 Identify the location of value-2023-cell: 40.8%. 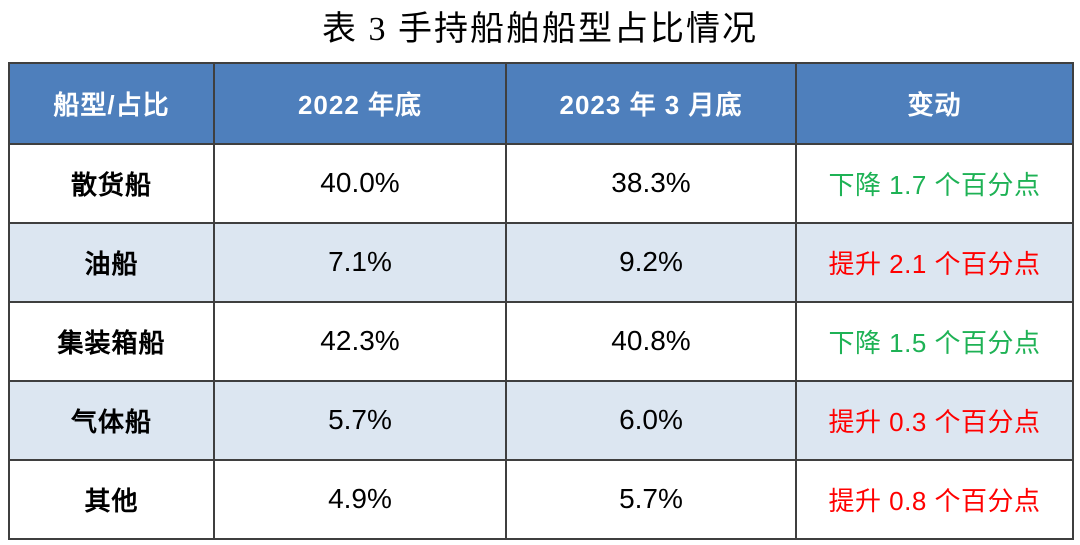
(651, 341).